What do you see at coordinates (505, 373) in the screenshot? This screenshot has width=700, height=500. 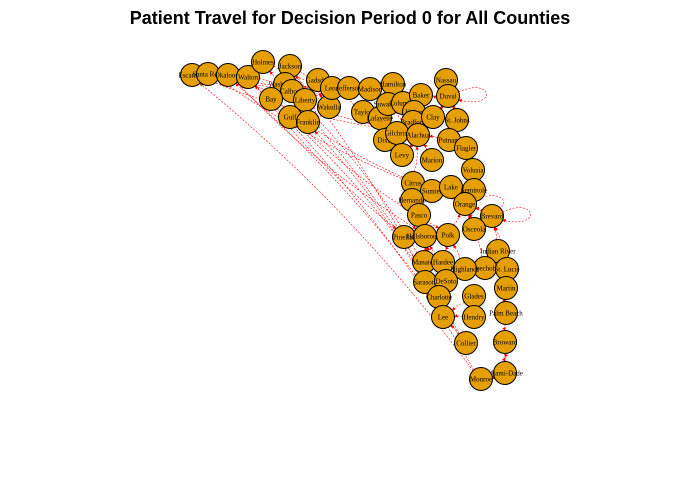 I see `node-miami-dade: Miami-Dade` at bounding box center [505, 373].